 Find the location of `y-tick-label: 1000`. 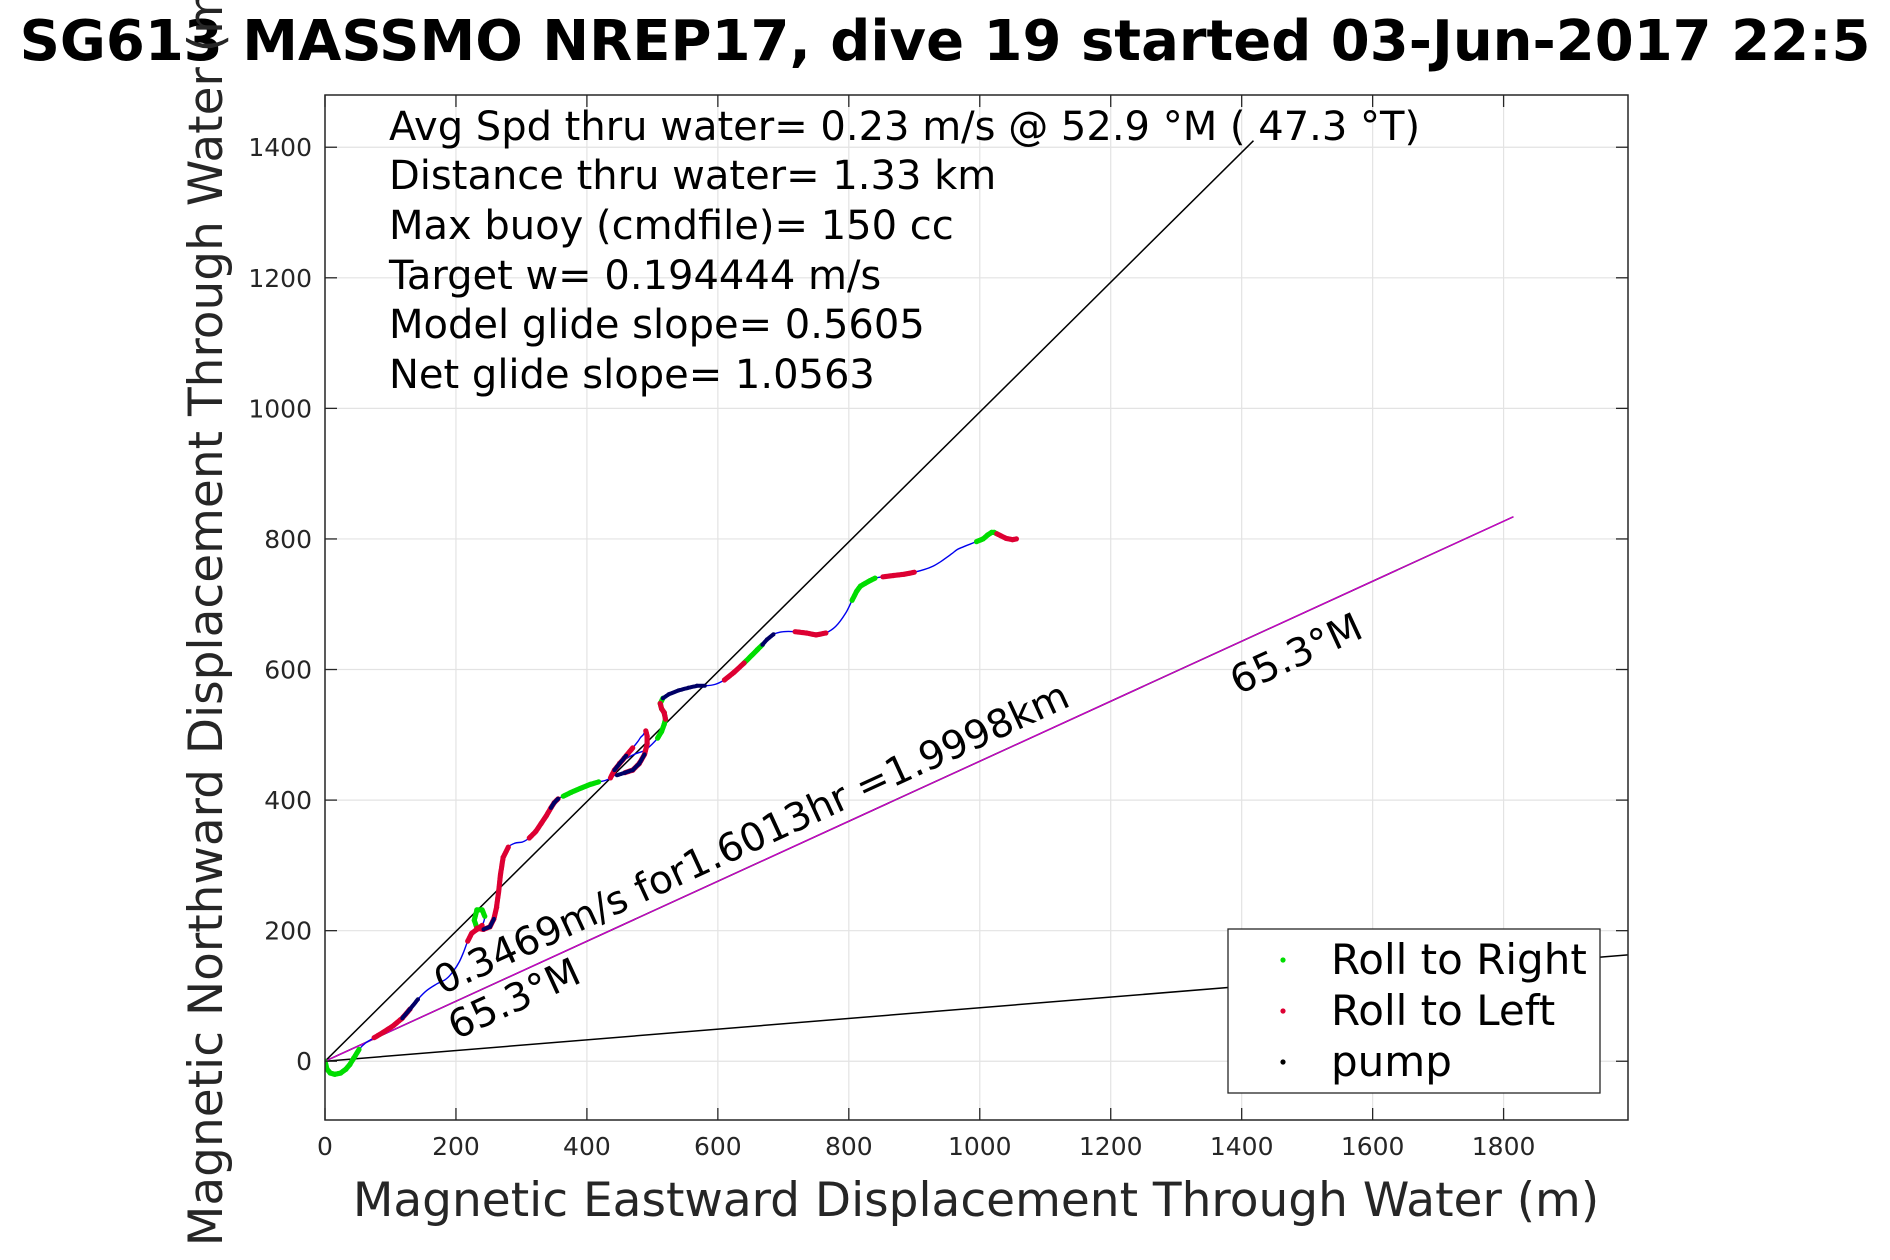

y-tick-label: 1000 is located at coordinates (280, 408).